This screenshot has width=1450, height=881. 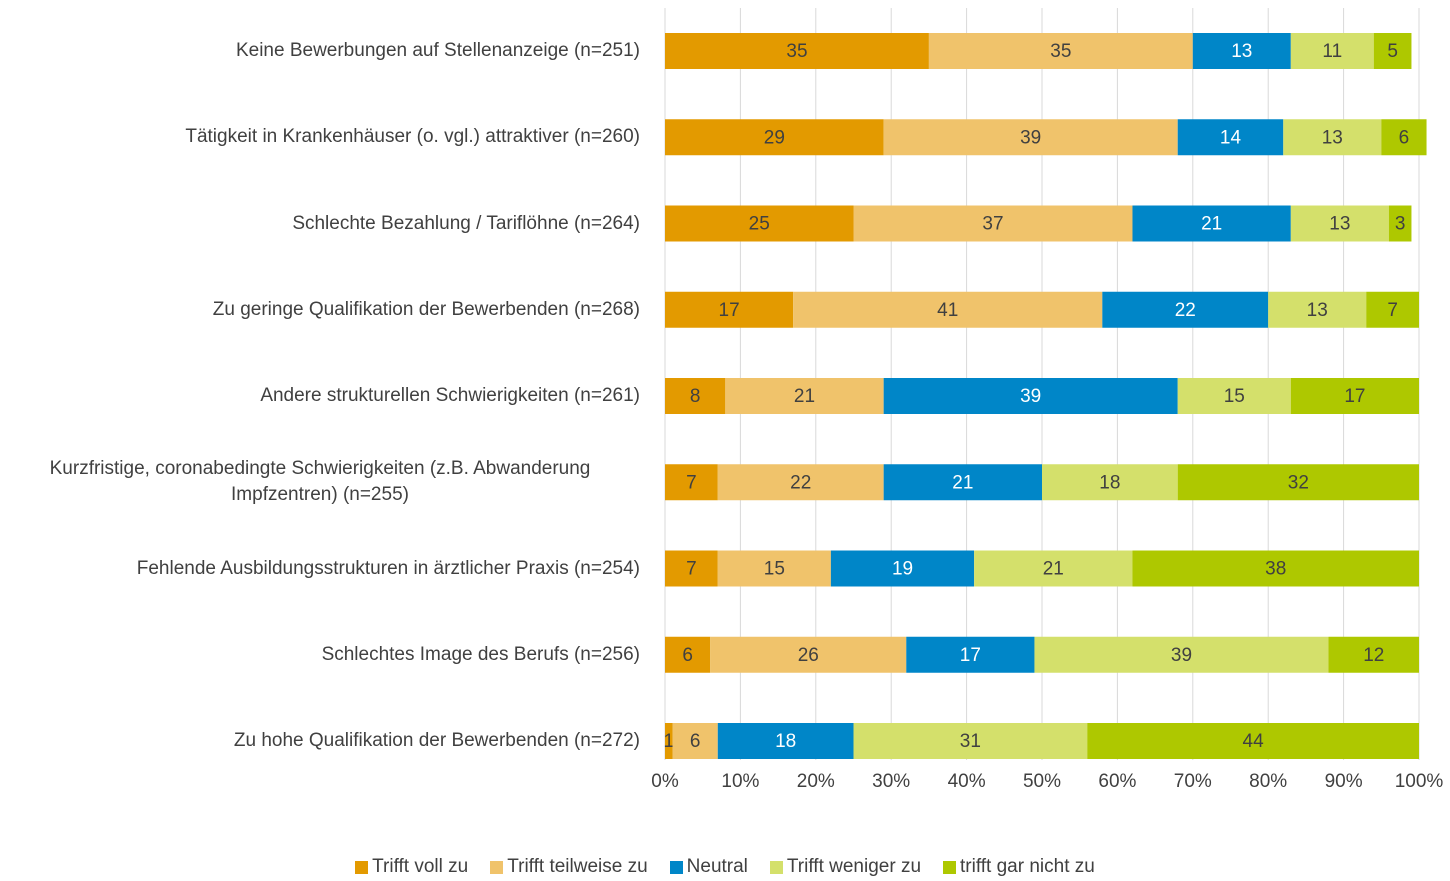 I want to click on x-tick-label: 70%, so click(x=1193, y=781).